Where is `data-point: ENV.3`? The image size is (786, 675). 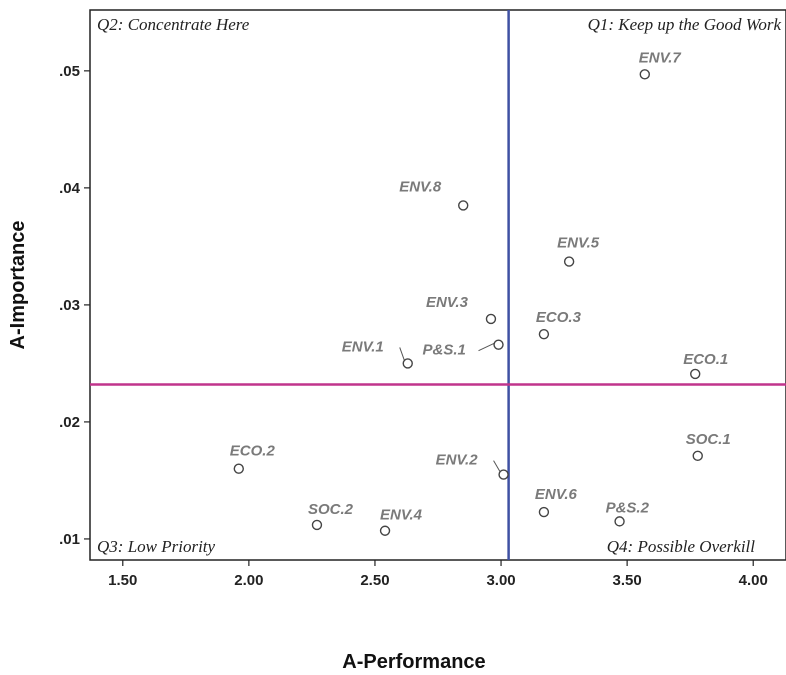
data-point: ENV.3 is located at coordinates (461, 309).